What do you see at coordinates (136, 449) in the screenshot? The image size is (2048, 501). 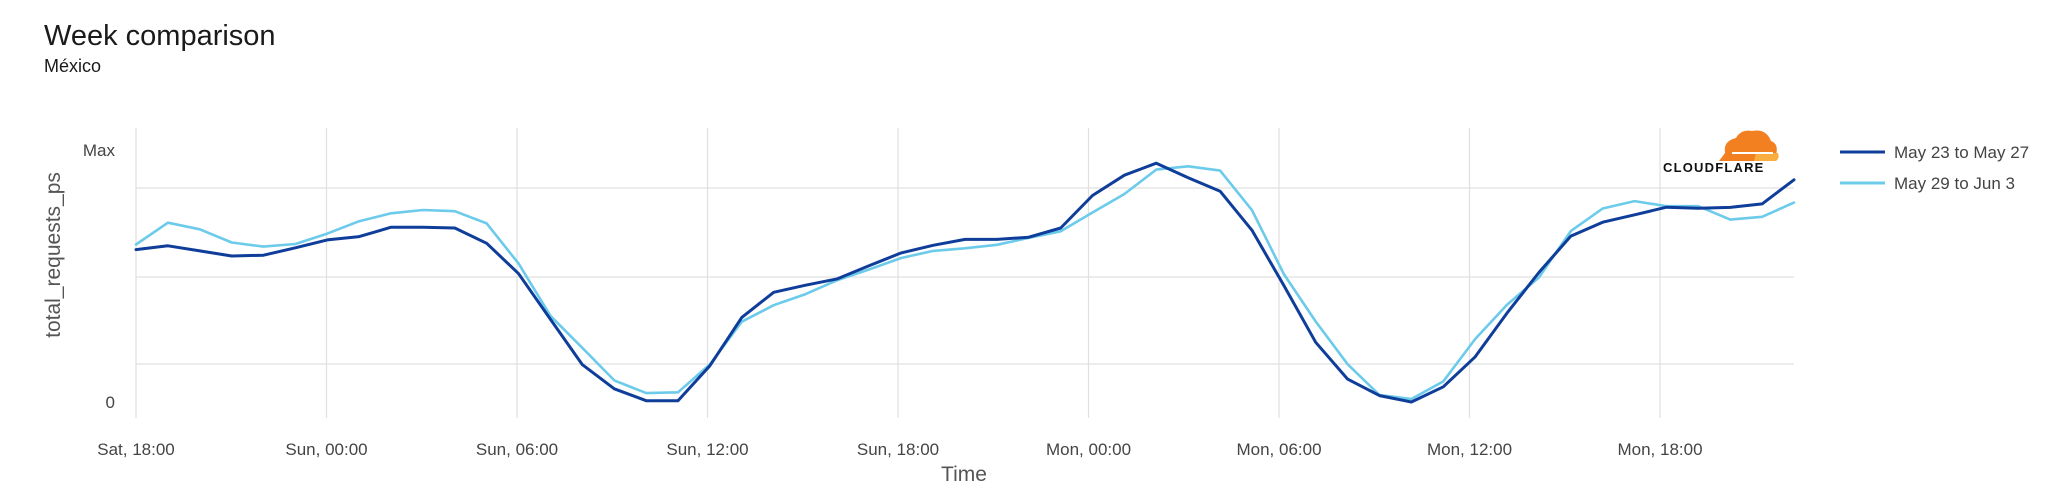 I see `x-tick-label: Sat, 18:00` at bounding box center [136, 449].